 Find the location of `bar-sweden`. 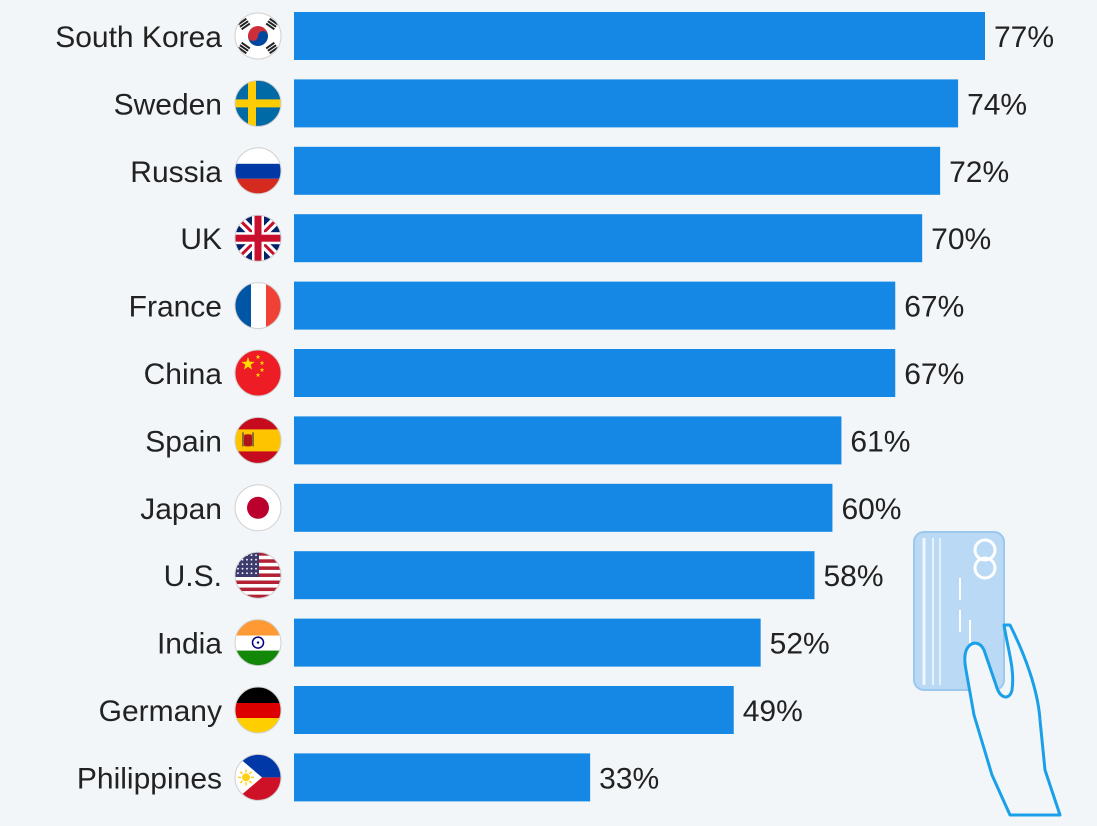

bar-sweden is located at coordinates (626, 103).